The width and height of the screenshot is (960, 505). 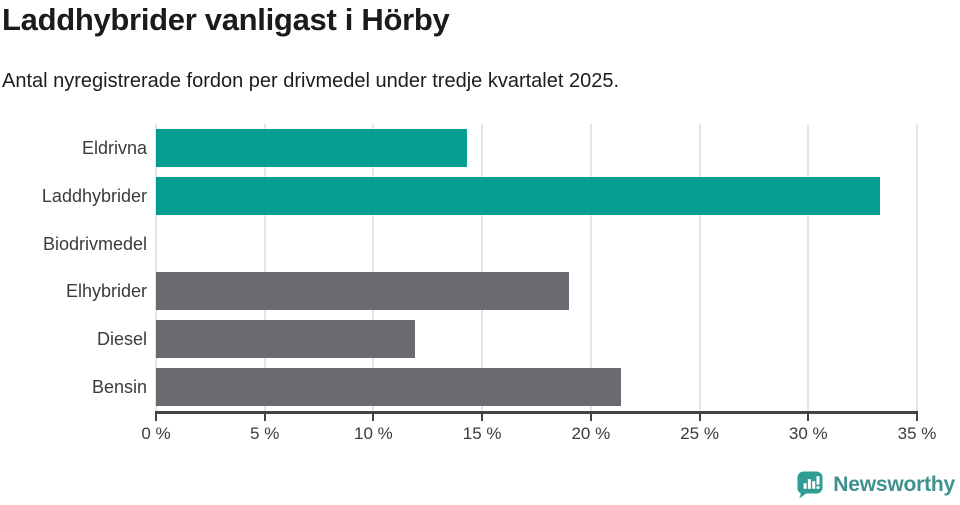 What do you see at coordinates (917, 433) in the screenshot?
I see `x-tick-label: 35 %` at bounding box center [917, 433].